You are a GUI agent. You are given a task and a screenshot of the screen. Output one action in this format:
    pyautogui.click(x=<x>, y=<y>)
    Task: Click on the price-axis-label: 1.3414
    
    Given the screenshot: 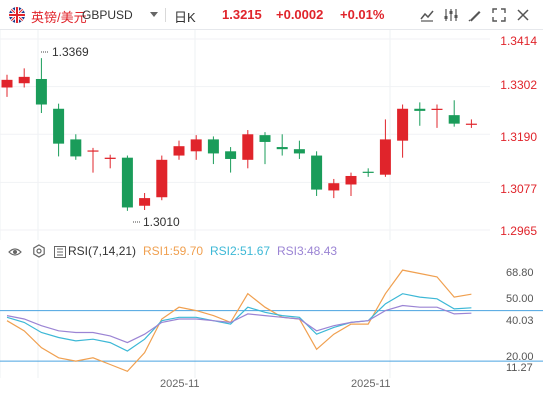 What is the action you would take?
    pyautogui.click(x=518, y=41)
    